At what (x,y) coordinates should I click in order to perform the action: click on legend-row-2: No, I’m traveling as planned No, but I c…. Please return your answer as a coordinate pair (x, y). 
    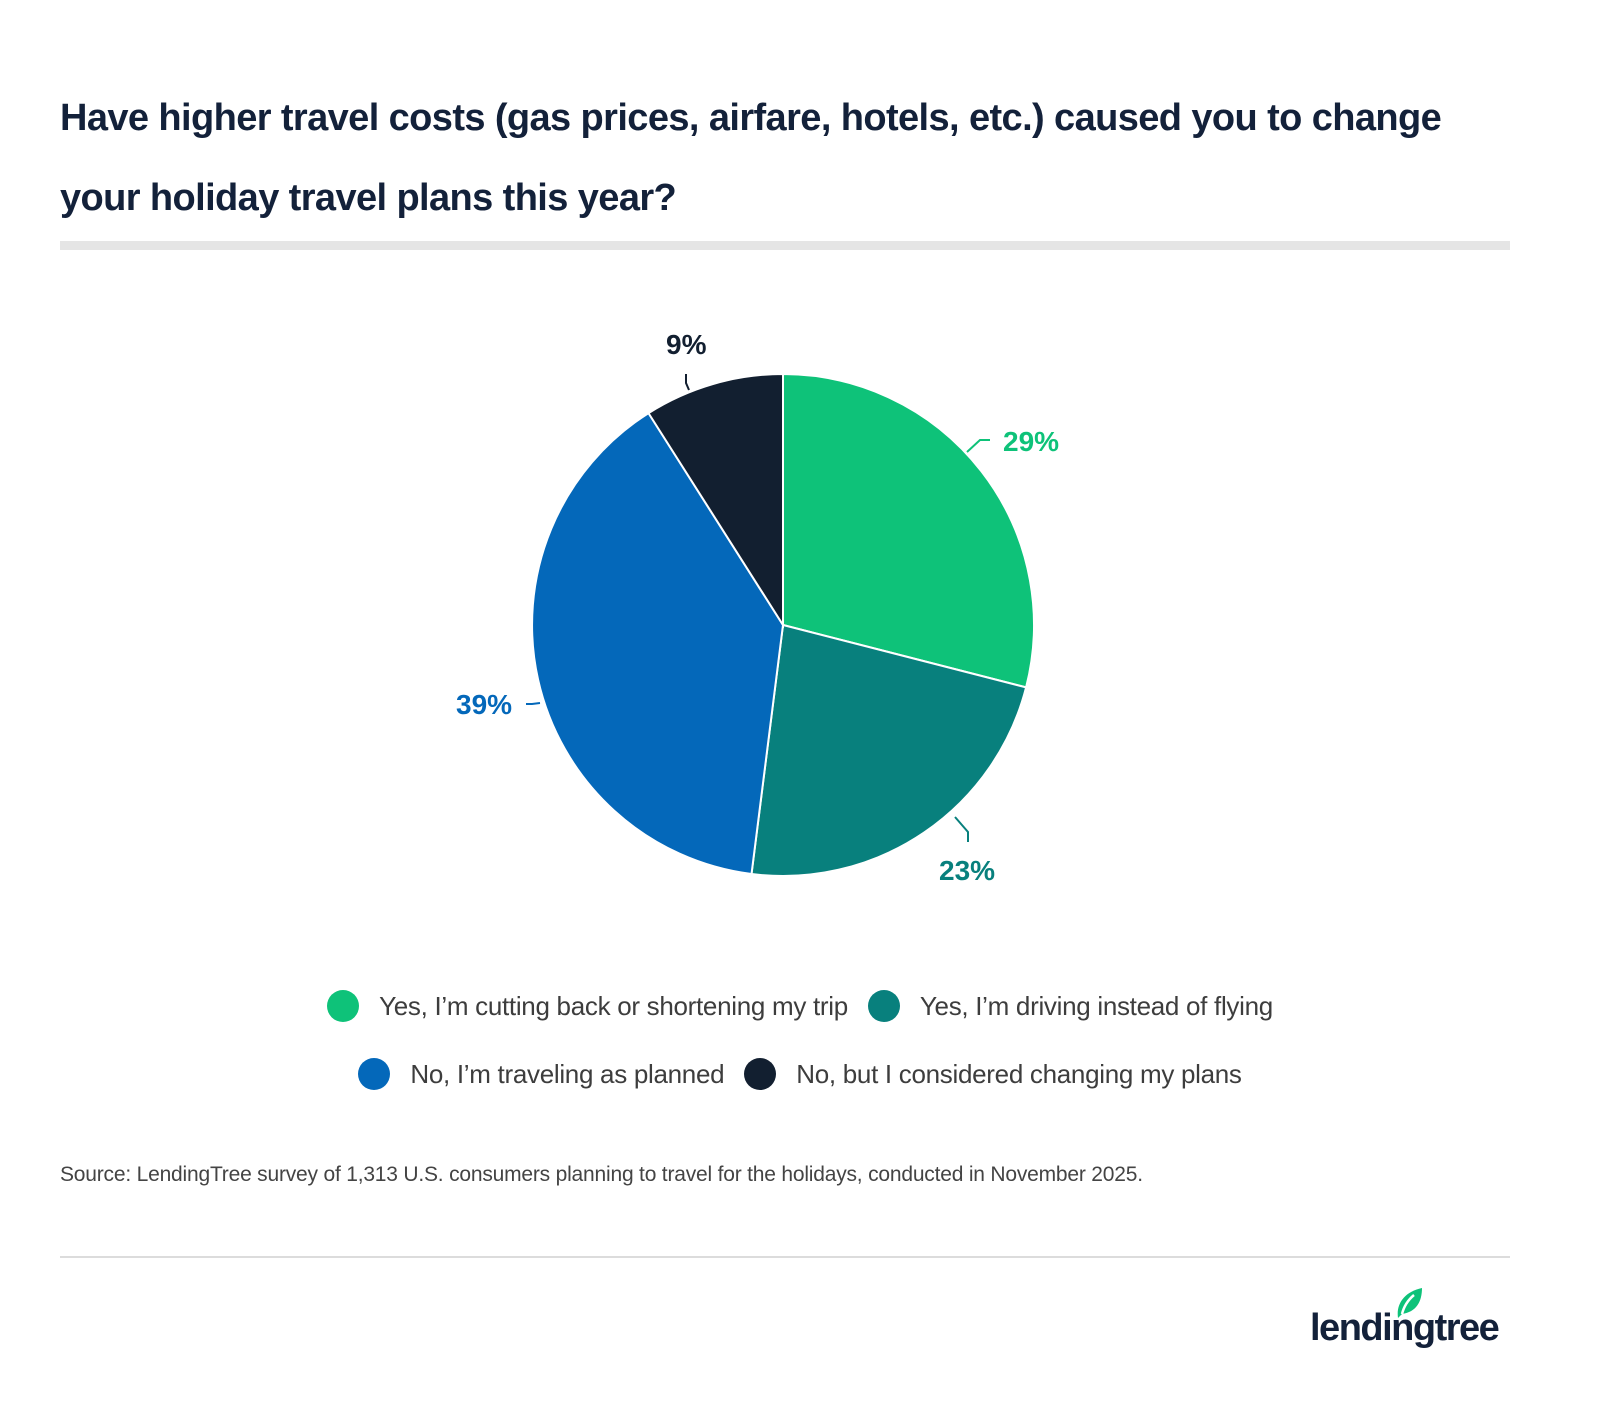
    Looking at the image, I should click on (800, 1074).